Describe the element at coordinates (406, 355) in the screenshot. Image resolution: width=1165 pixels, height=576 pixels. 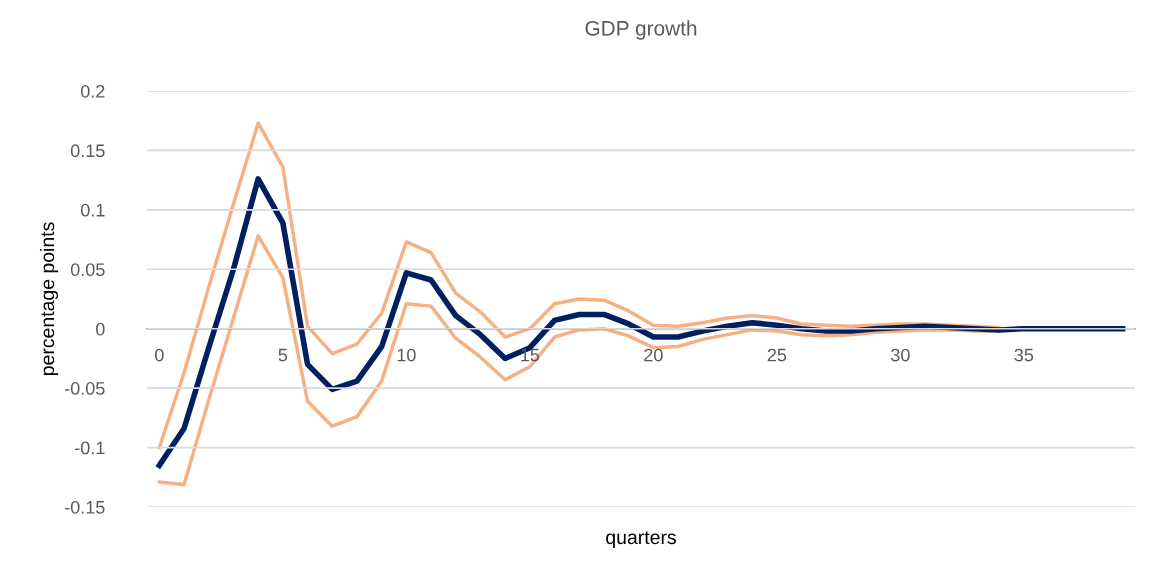
I see `x-tick-label: 10` at that location.